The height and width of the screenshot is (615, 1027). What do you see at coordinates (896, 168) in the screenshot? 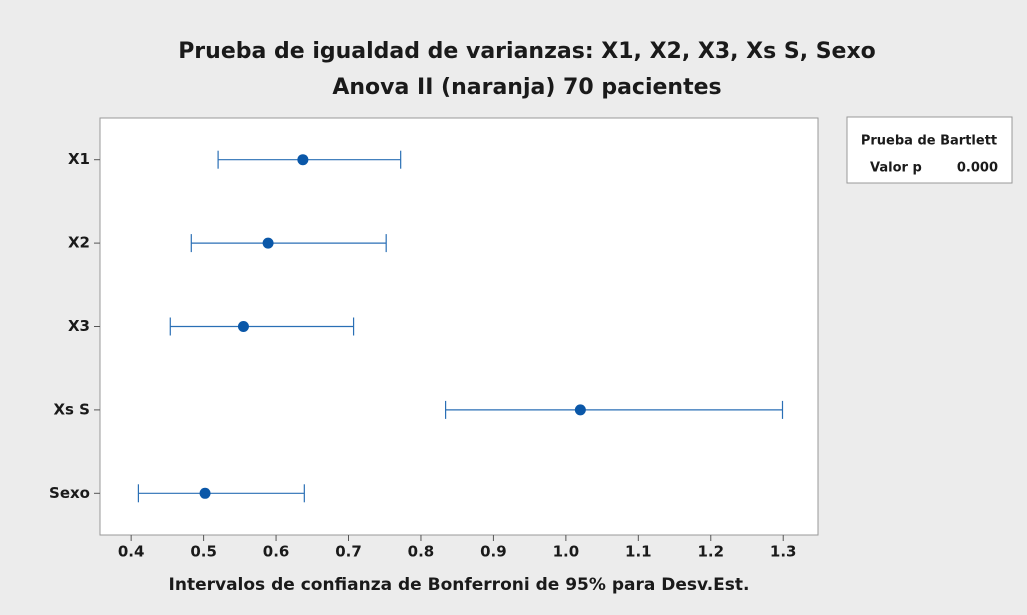
I see `test-label: Valor p` at bounding box center [896, 168].